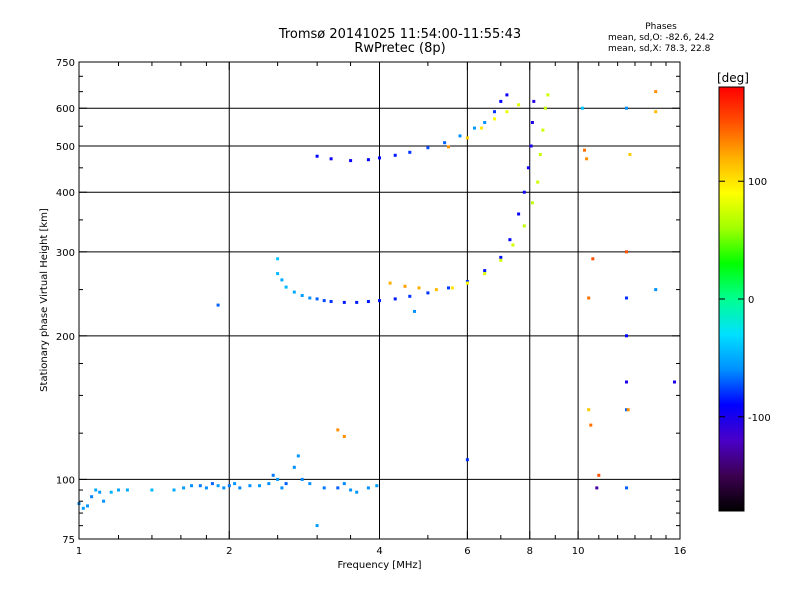 Image resolution: width=800 pixels, height=600 pixels. I want to click on y-tick-label: 500, so click(65, 147).